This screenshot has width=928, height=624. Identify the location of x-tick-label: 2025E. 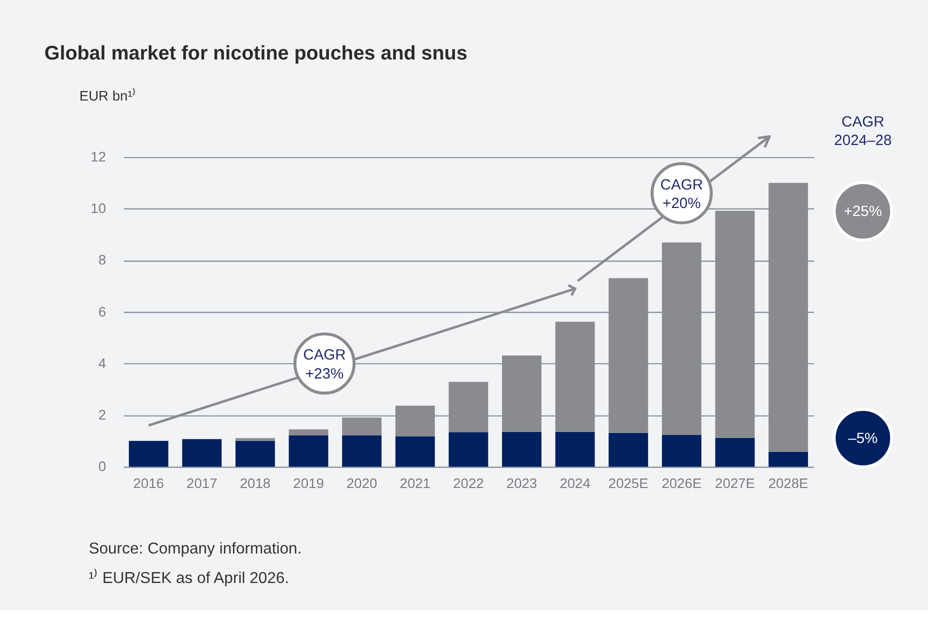
(628, 483).